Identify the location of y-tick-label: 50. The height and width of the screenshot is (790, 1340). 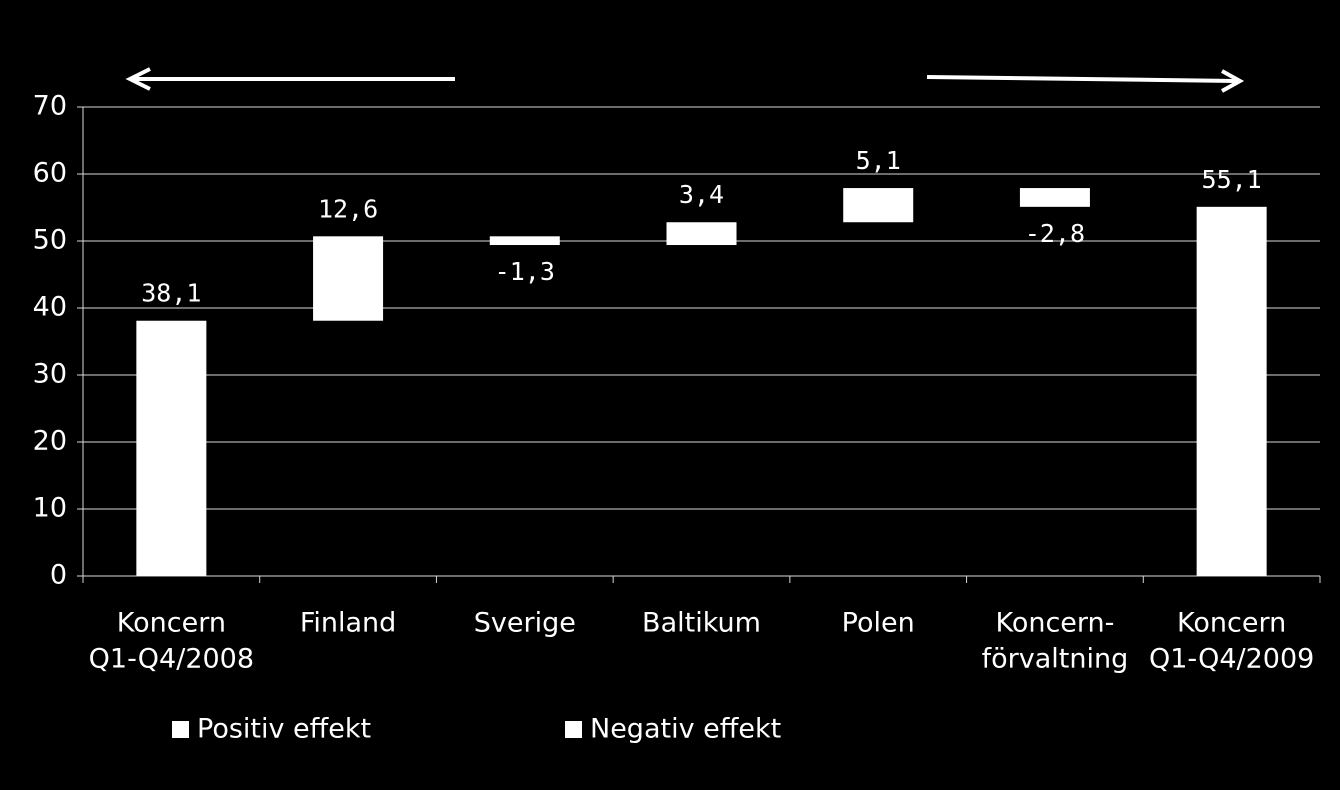
(50, 240).